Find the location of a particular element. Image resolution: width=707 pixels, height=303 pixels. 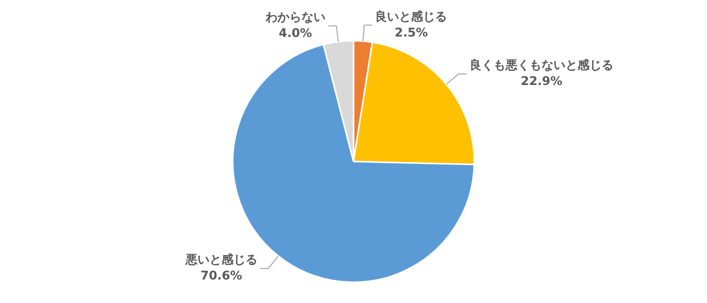

data-label: 70.6% is located at coordinates (221, 275).